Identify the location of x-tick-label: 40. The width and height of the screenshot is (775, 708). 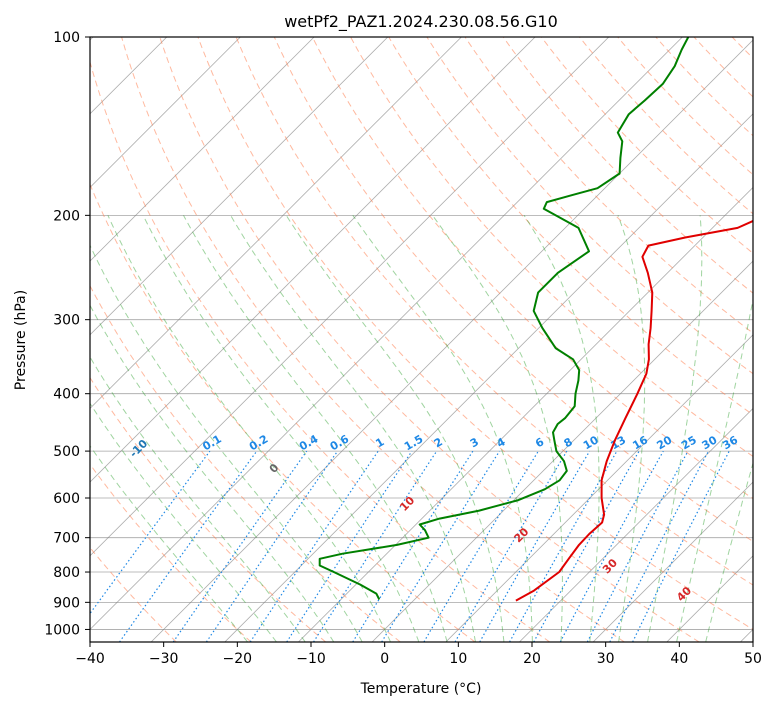
(679, 659).